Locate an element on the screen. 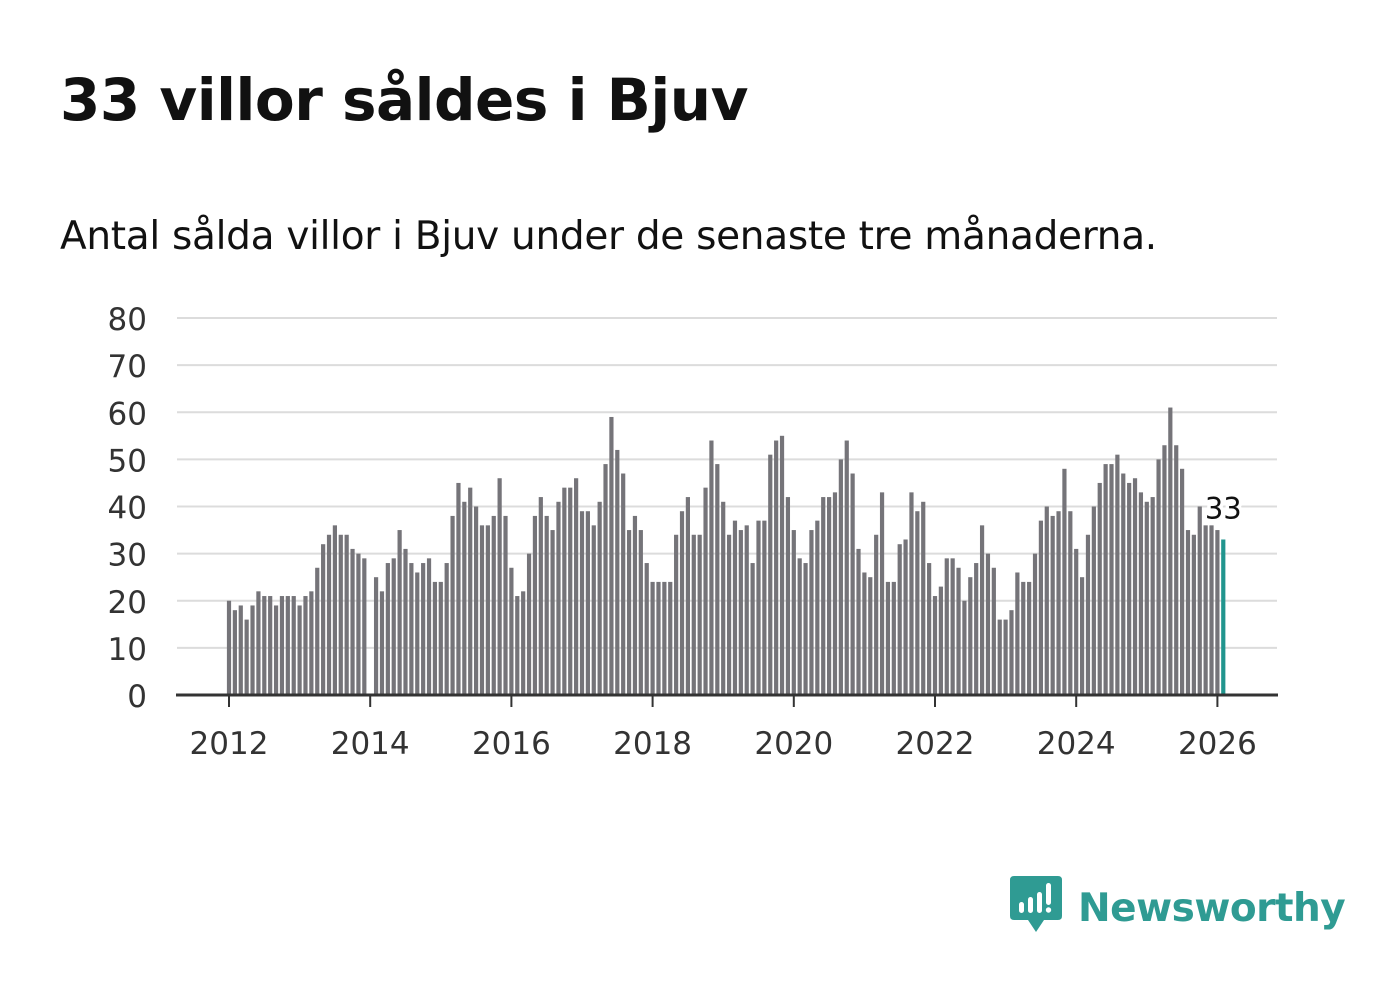  x-tick-label: 2018 is located at coordinates (652, 744).